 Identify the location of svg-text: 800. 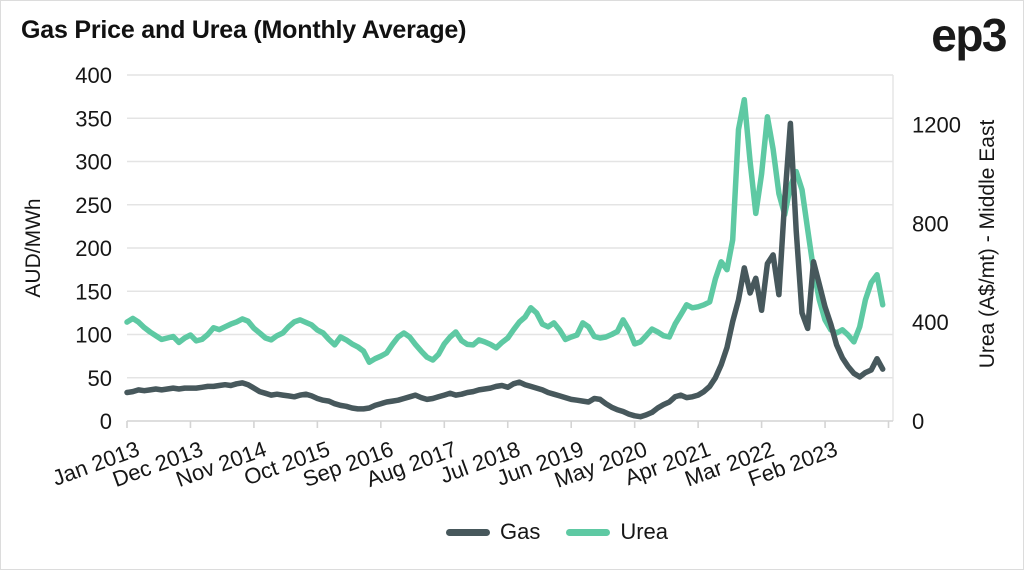
(930, 223).